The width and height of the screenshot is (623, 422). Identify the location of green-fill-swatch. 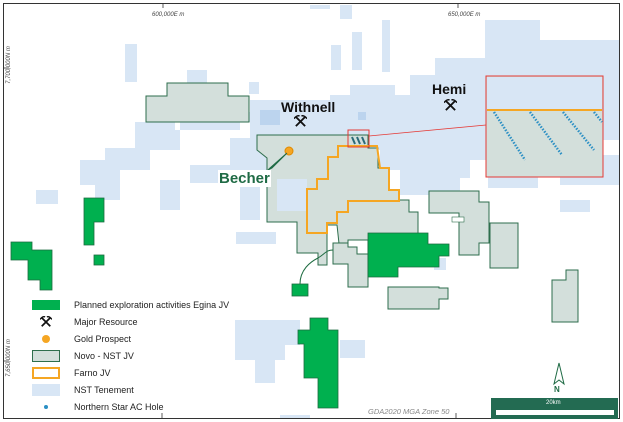
(46, 305).